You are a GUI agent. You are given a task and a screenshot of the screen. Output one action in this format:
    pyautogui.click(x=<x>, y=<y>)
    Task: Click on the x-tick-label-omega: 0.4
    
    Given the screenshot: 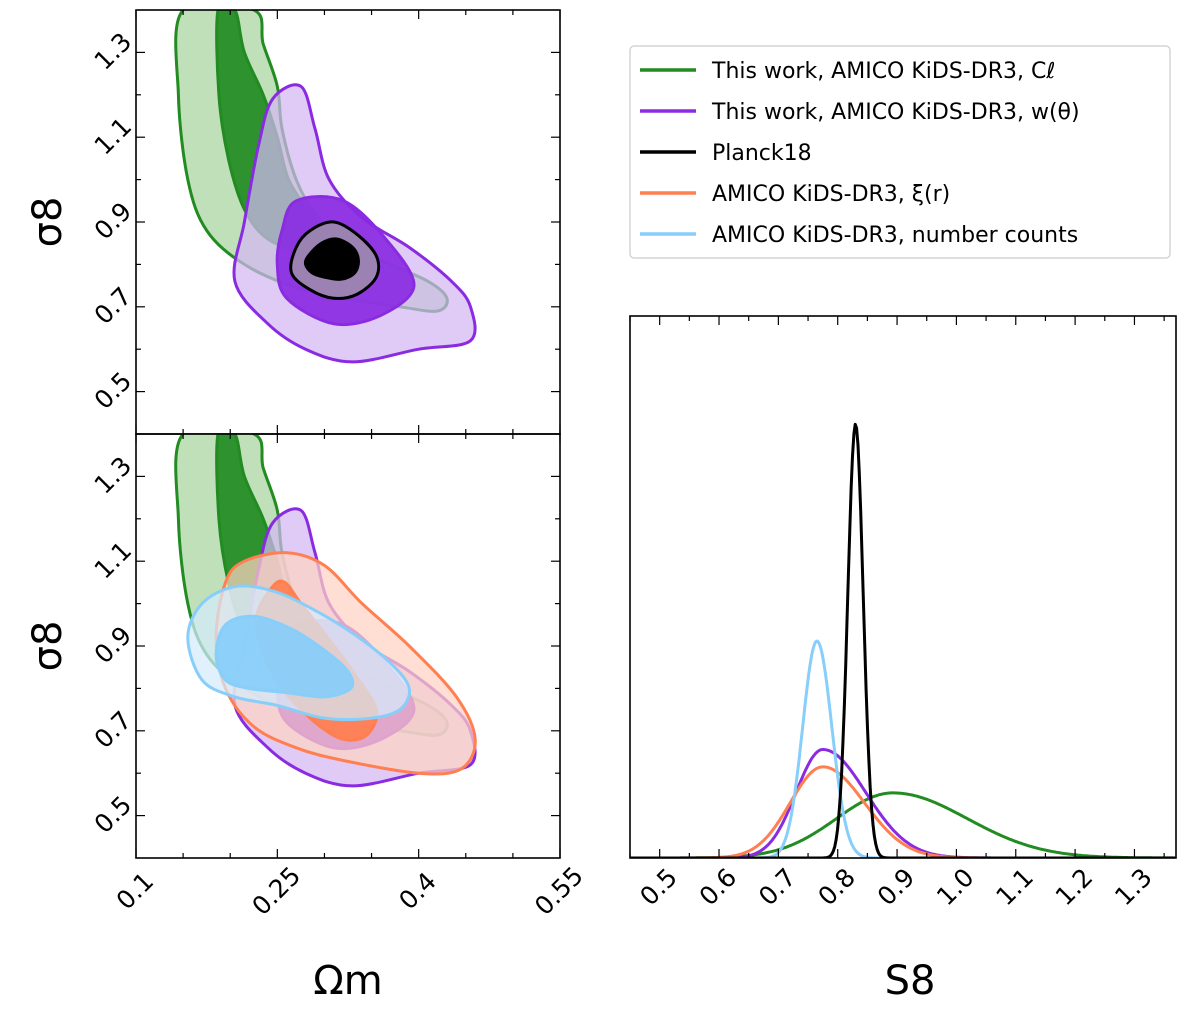 What is the action you would take?
    pyautogui.click(x=417, y=891)
    